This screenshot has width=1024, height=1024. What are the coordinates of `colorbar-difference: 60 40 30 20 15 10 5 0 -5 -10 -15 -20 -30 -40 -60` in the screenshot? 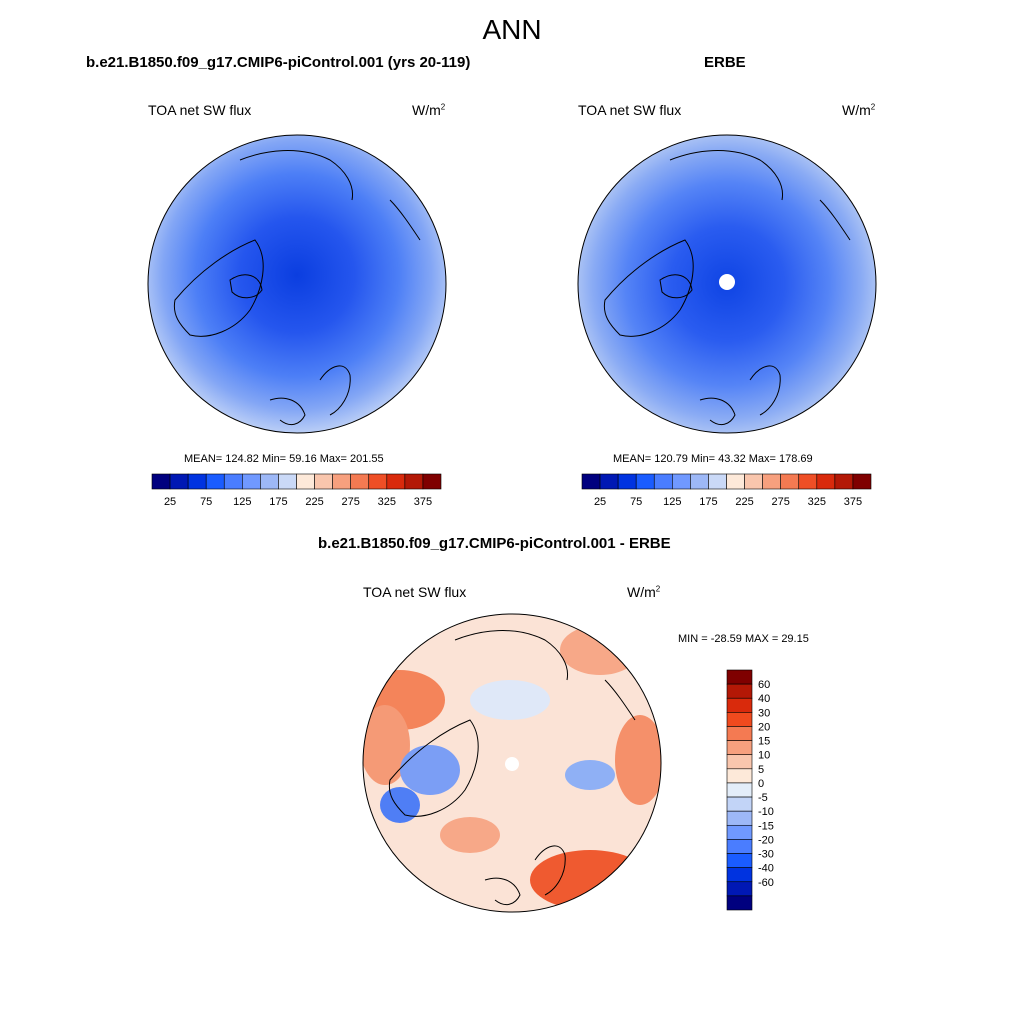 It's located at (750, 790).